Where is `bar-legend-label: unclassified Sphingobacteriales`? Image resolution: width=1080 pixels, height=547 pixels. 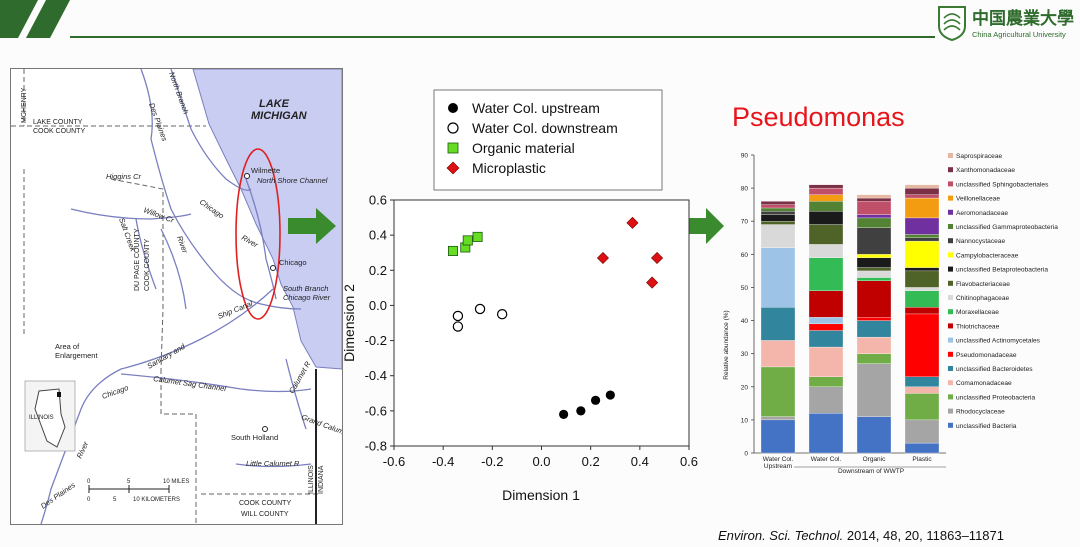 bar-legend-label: unclassified Sphingobacteriales is located at coordinates (1002, 184).